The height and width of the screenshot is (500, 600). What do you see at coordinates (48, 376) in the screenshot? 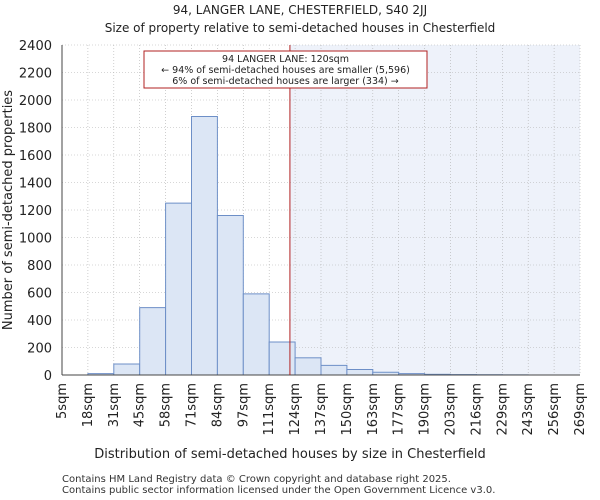
I see `y-tick-label: 0` at bounding box center [48, 376].